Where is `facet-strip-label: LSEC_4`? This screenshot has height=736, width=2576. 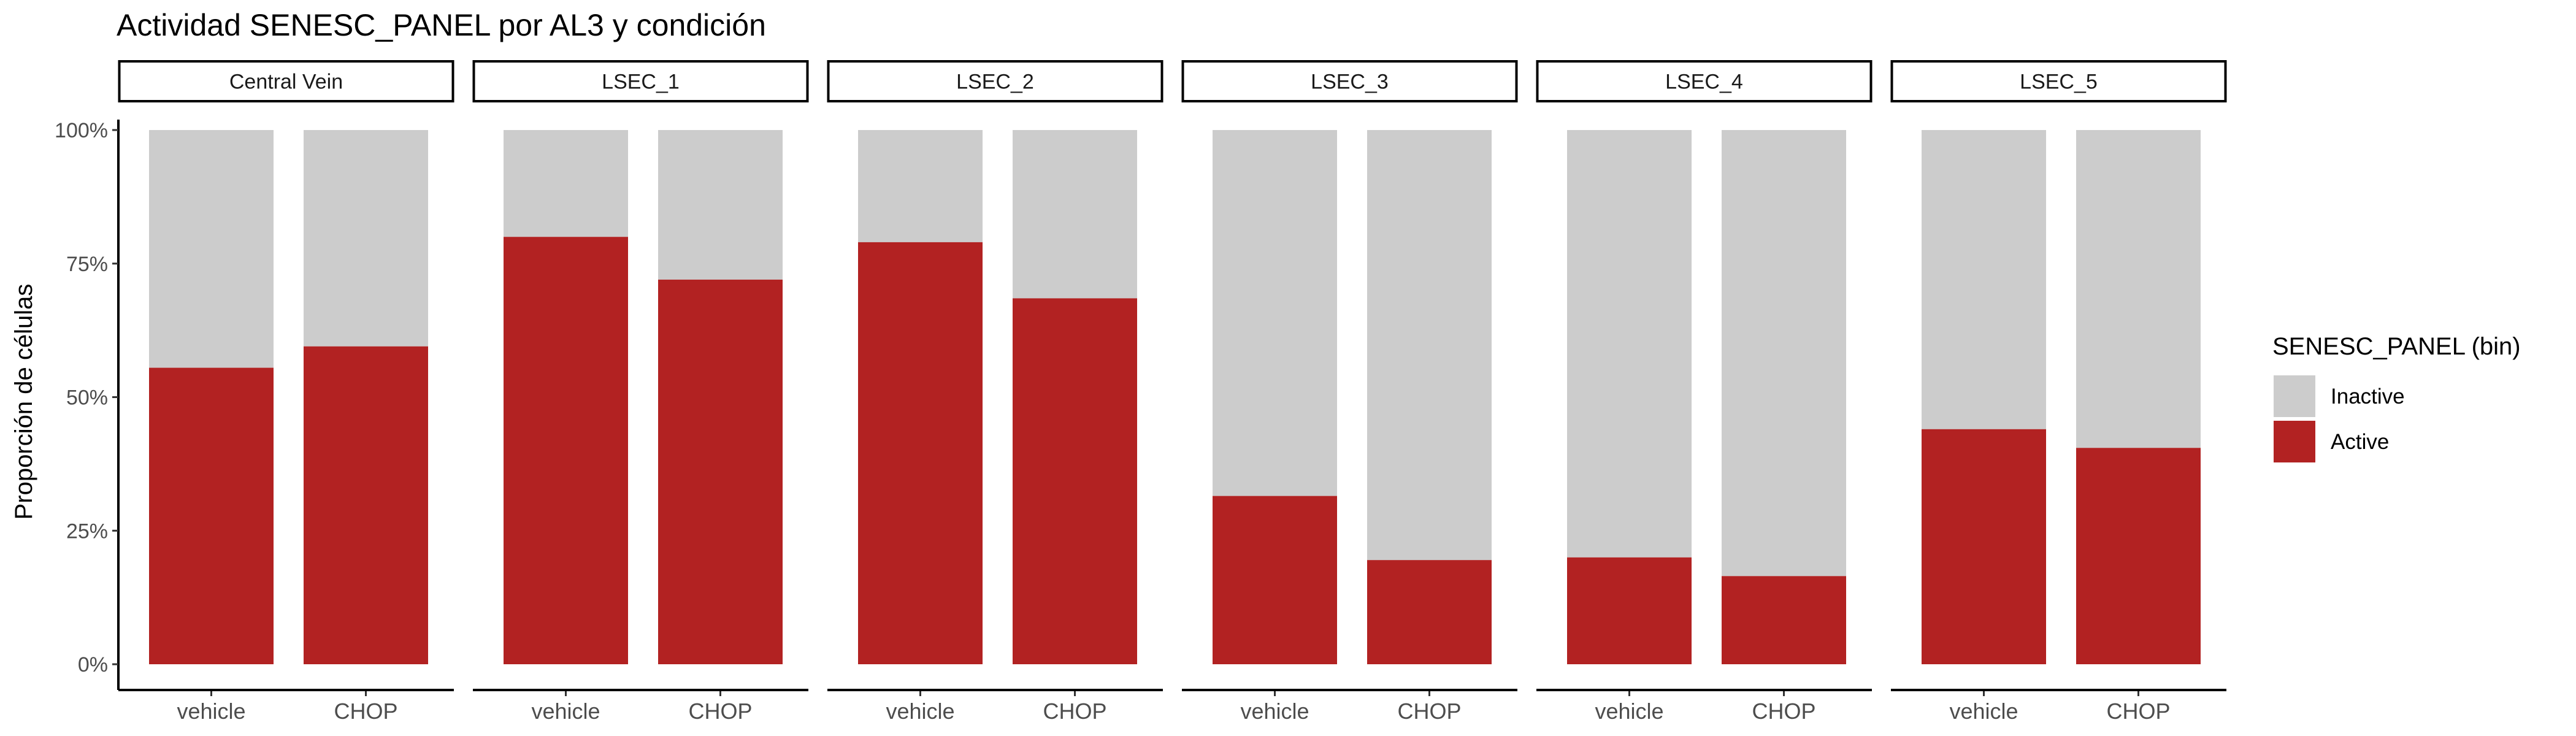
facet-strip-label: LSEC_4 is located at coordinates (1704, 82).